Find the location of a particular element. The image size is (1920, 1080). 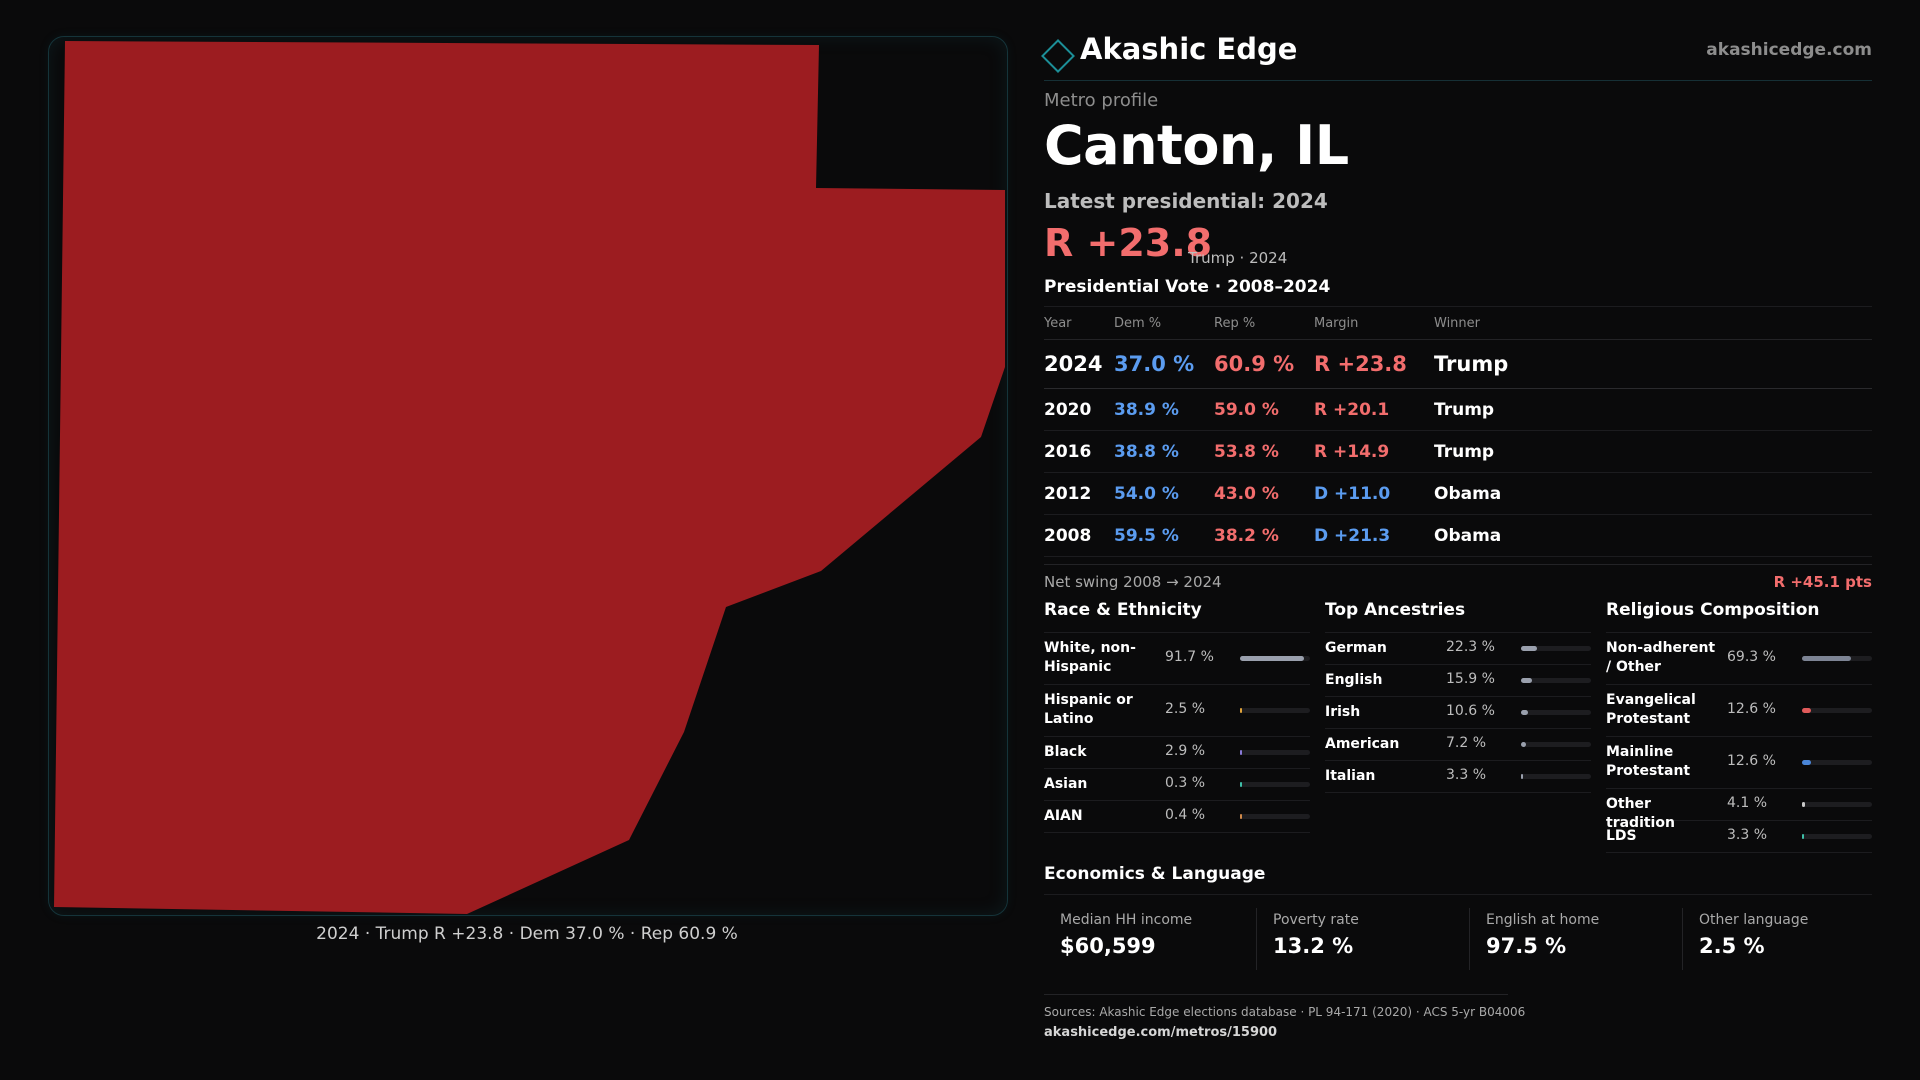

net-swing-label: Net swing 2008 → 2024 is located at coordinates (1133, 582).